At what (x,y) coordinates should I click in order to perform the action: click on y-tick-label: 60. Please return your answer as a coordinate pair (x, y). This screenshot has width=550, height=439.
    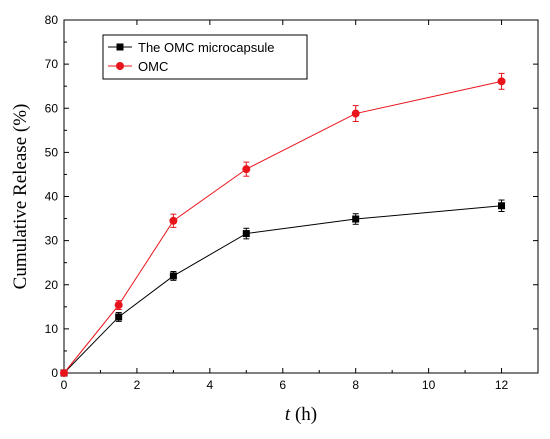
    Looking at the image, I should click on (52, 108).